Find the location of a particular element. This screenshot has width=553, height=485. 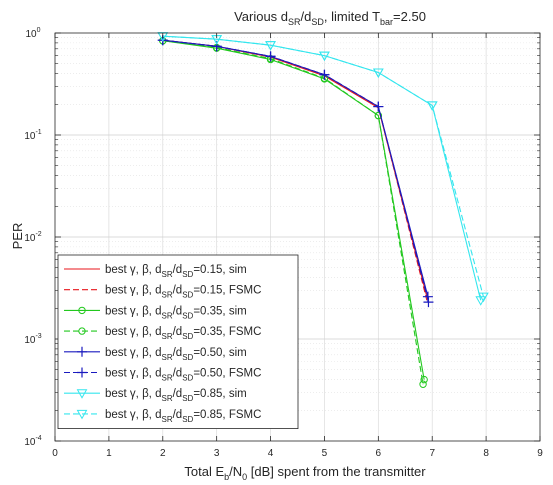

legend-label: best γ, β, dSR/dSD=0.35, FSMC is located at coordinates (183, 333).